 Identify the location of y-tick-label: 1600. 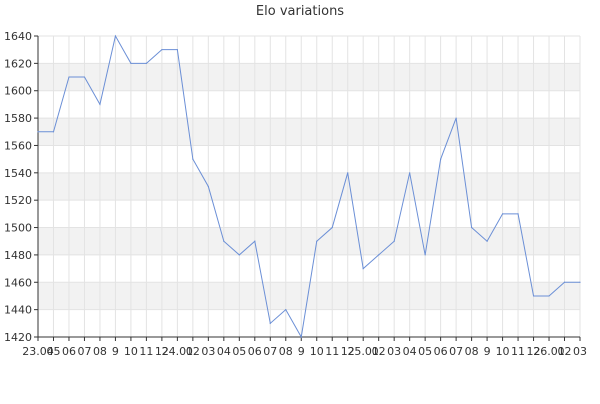
(18, 91).